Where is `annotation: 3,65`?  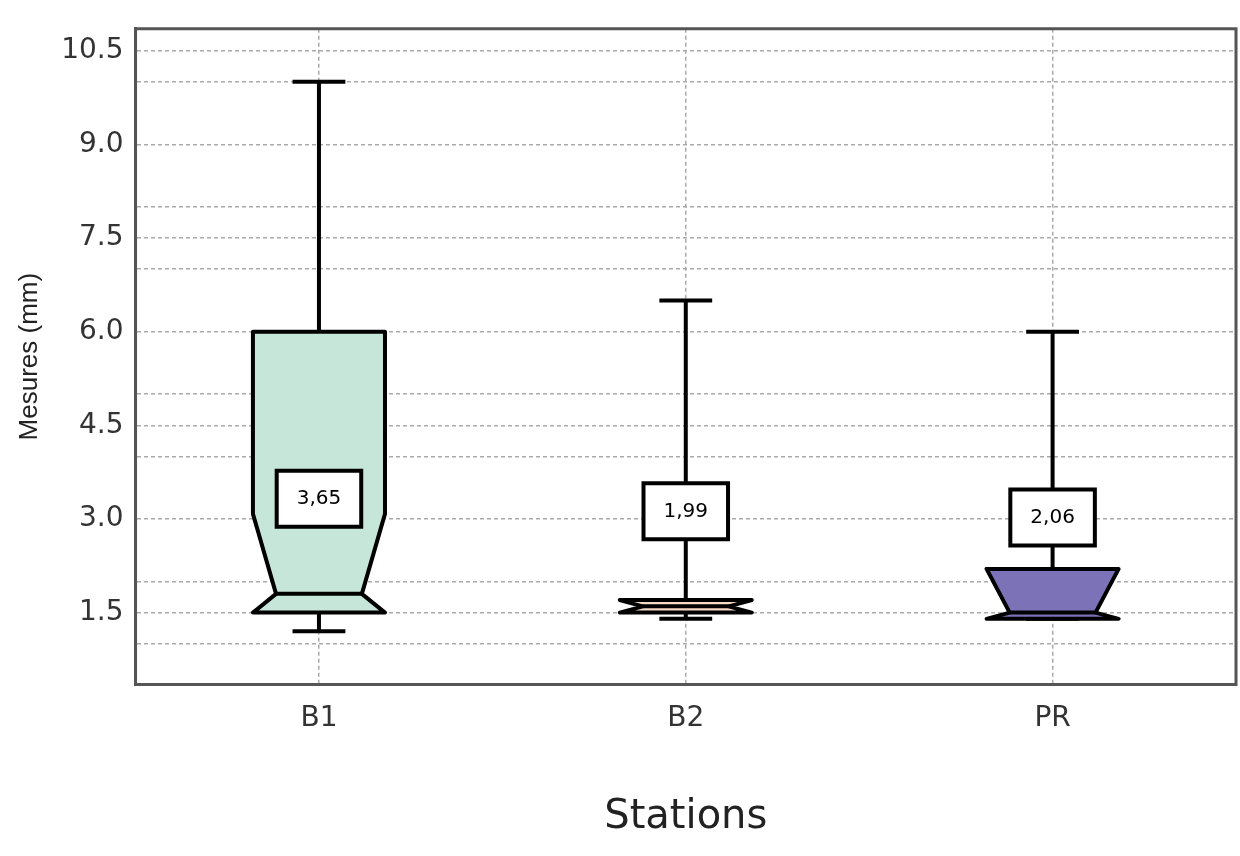 annotation: 3,65 is located at coordinates (319, 497).